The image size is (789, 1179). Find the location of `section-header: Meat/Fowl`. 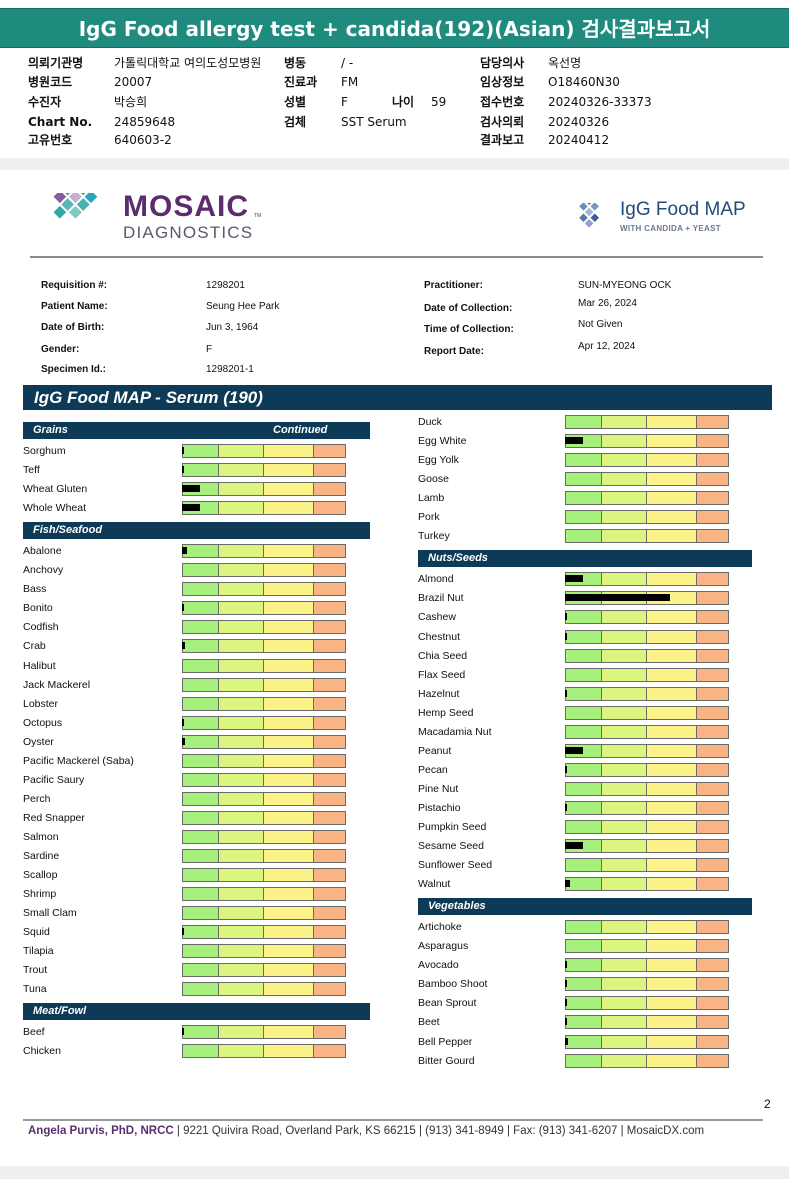

section-header: Meat/Fowl is located at coordinates (196, 1012).